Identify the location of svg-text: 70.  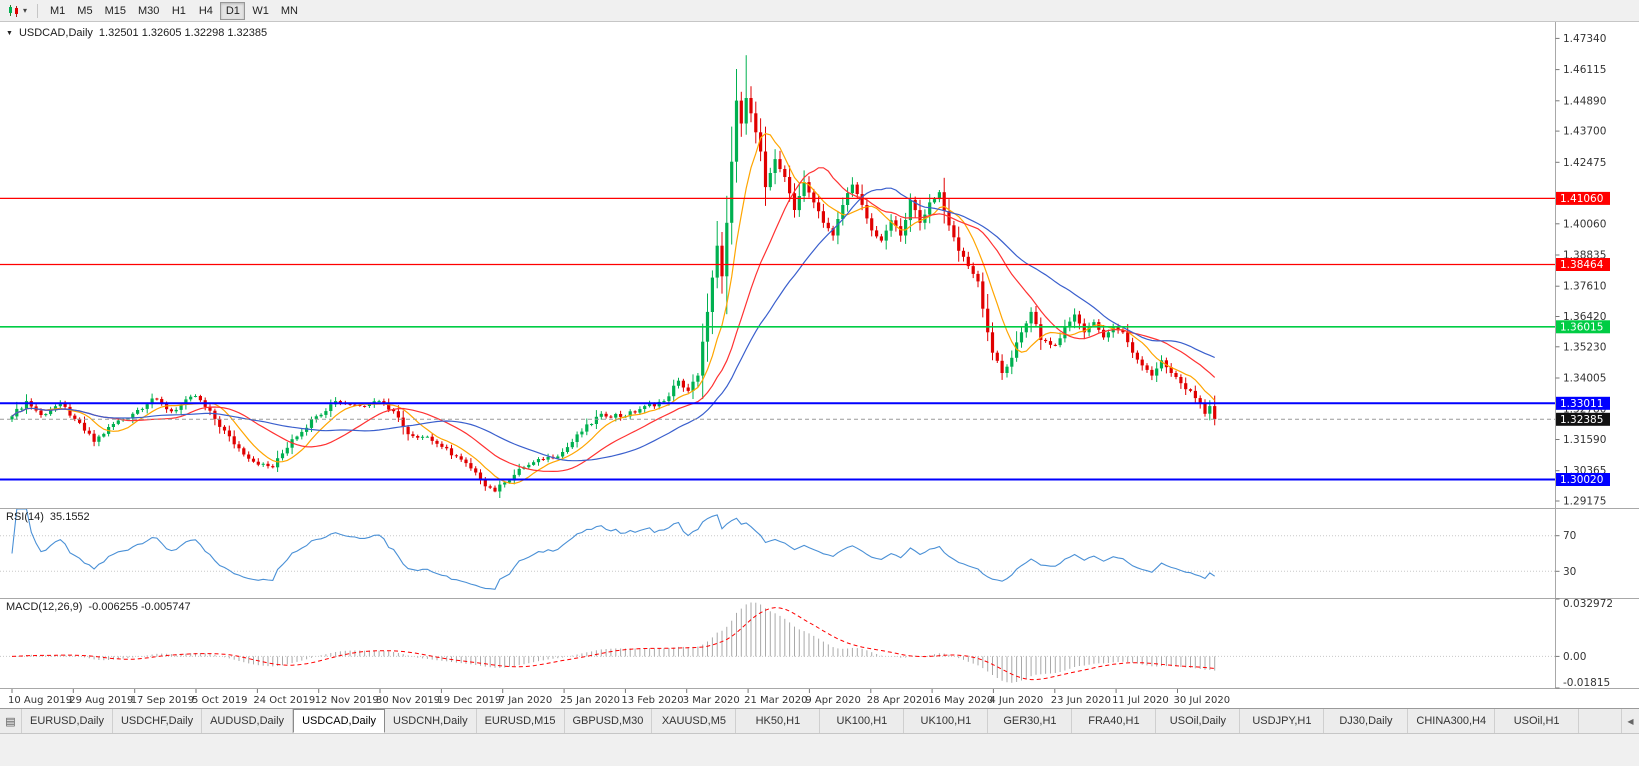
(1569, 536).